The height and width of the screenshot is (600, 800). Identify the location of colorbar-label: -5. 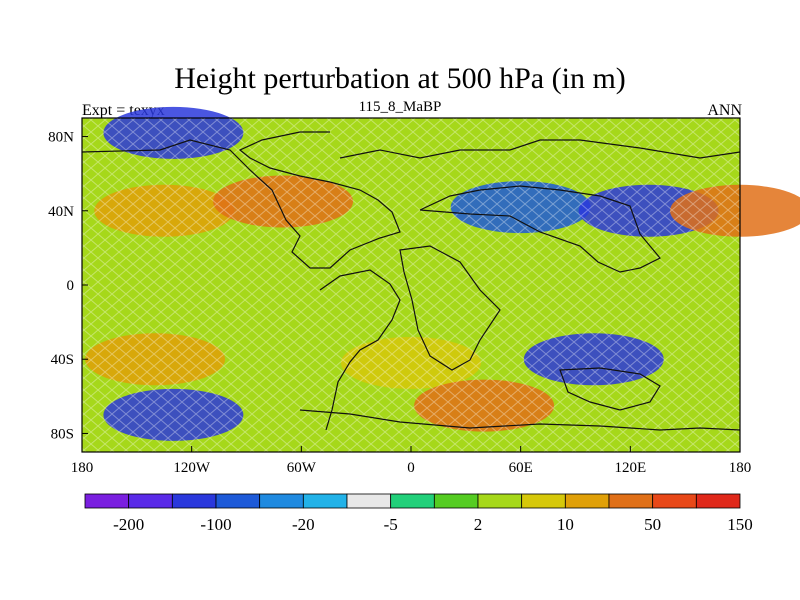
(391, 524).